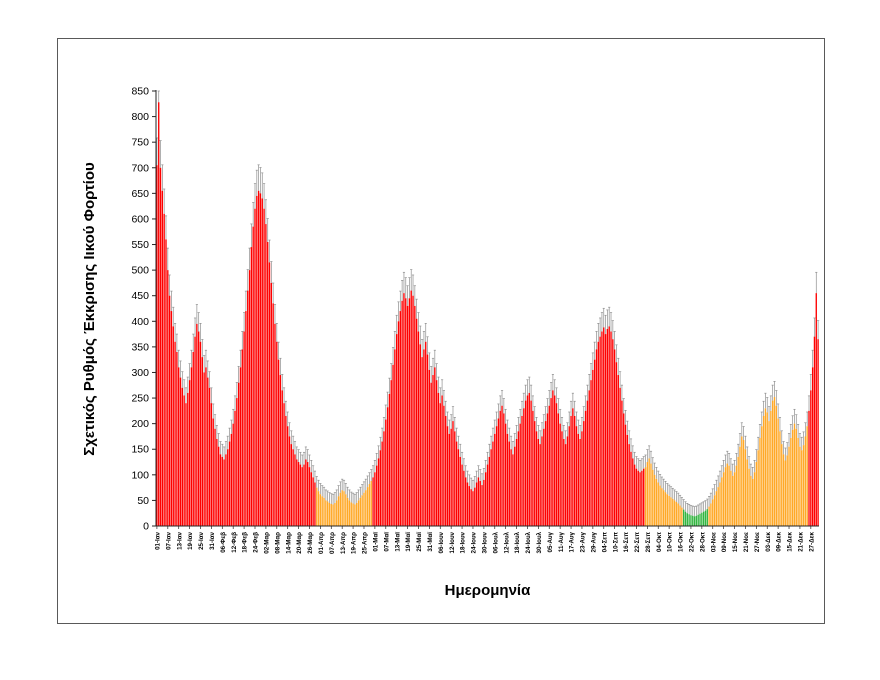 The image size is (880, 680). Describe the element at coordinates (397, 542) in the screenshot. I see `x-tick-label: 13-Μαϊ` at that location.